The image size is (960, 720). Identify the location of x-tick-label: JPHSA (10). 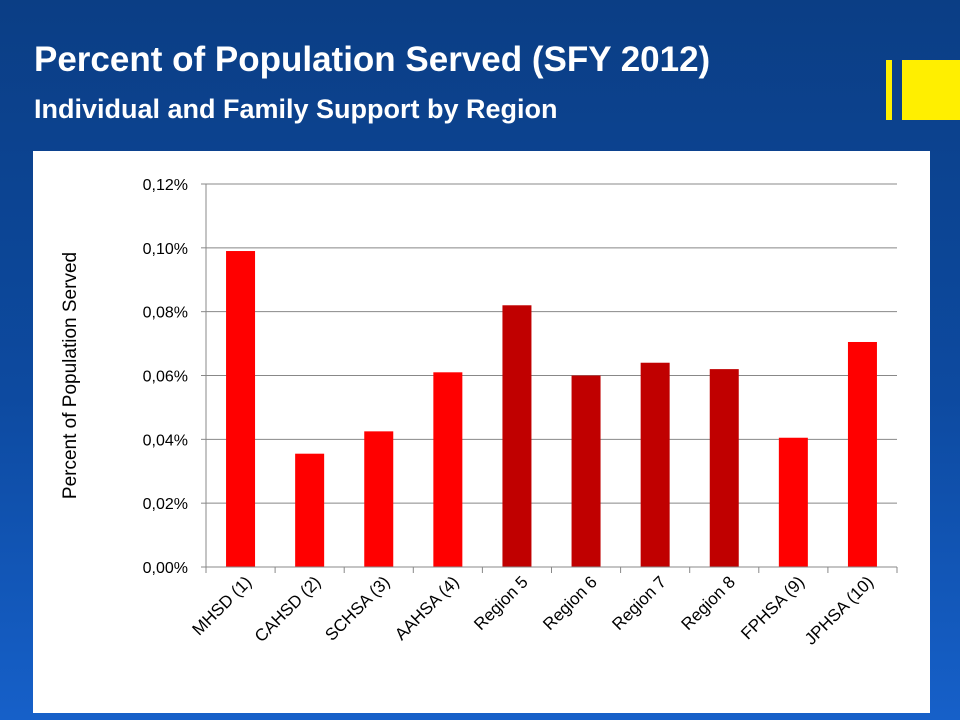
(839, 610).